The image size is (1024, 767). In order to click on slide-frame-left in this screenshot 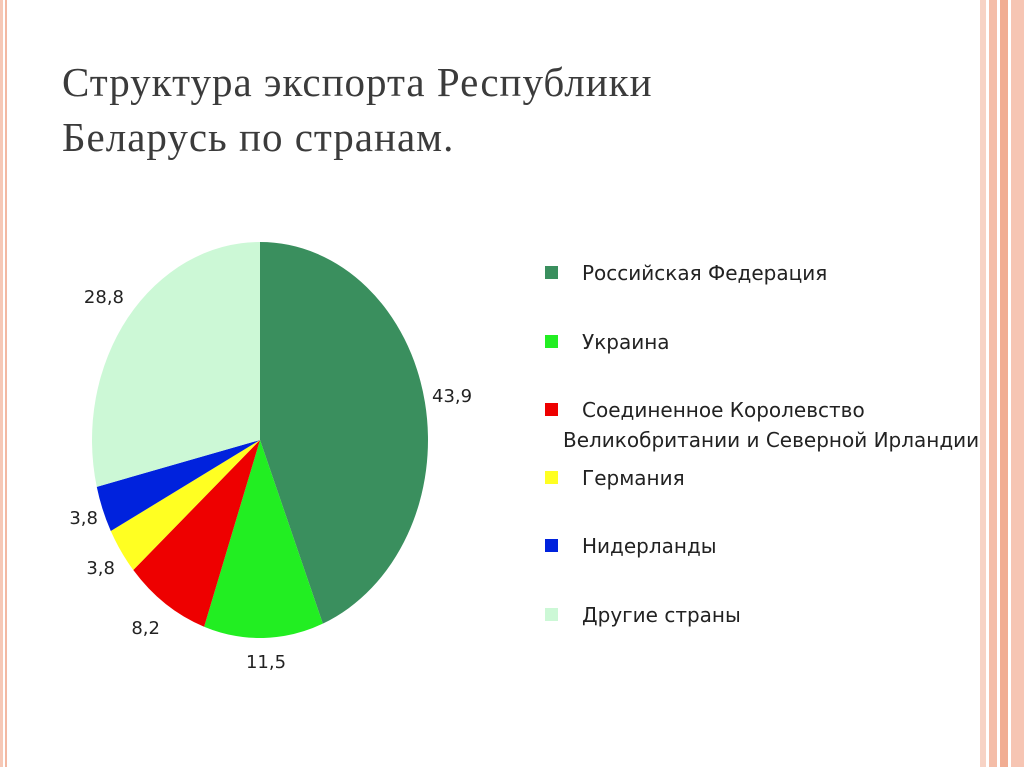, I will do `click(5, 383)`.